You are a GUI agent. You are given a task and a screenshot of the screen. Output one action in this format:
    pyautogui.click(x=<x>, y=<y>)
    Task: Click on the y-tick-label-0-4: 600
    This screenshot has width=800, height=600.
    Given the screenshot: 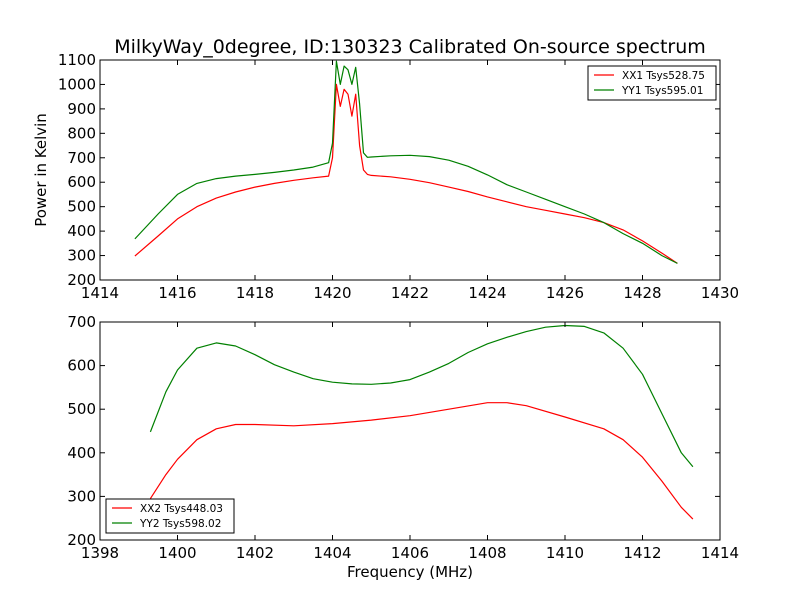 What is the action you would take?
    pyautogui.click(x=81, y=182)
    